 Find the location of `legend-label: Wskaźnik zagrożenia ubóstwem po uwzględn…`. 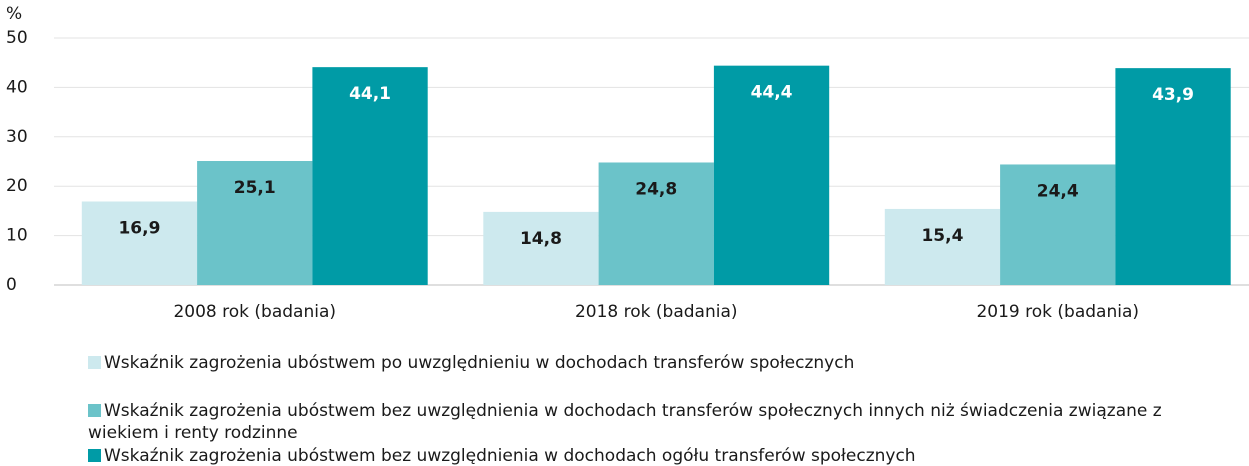

legend-label: Wskaźnik zagrożenia ubóstwem po uwzględn… is located at coordinates (479, 363).